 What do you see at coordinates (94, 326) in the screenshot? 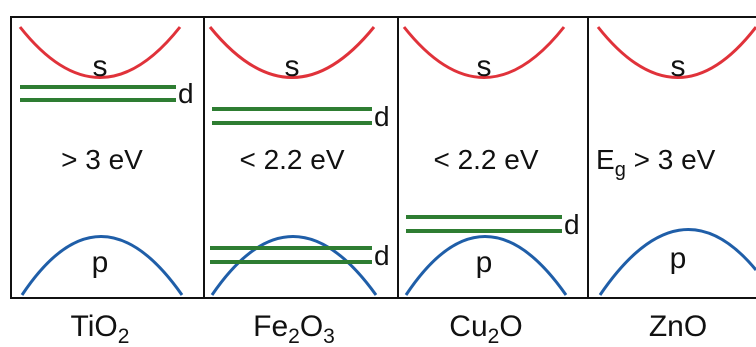
I see `formula-part: TiO` at bounding box center [94, 326].